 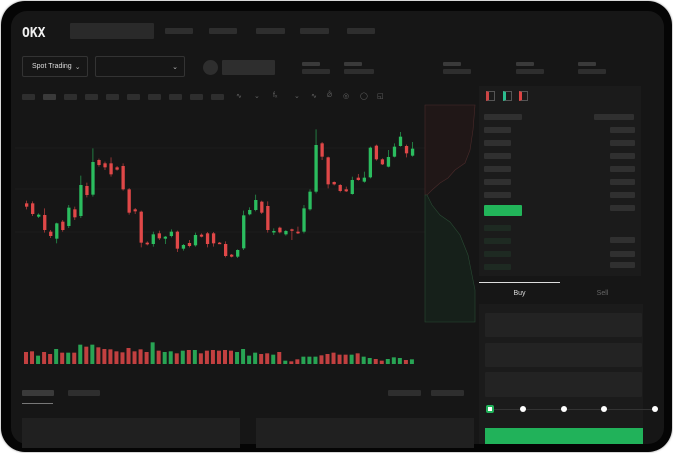 What do you see at coordinates (602, 293) in the screenshot?
I see `sell-tab: Sell` at bounding box center [602, 293].